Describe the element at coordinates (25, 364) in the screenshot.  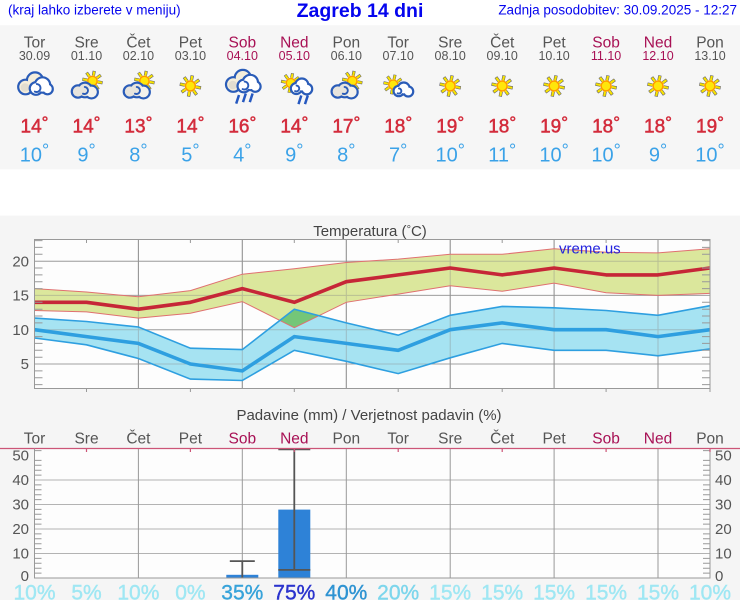
I see `svg-text: 5` at that location.